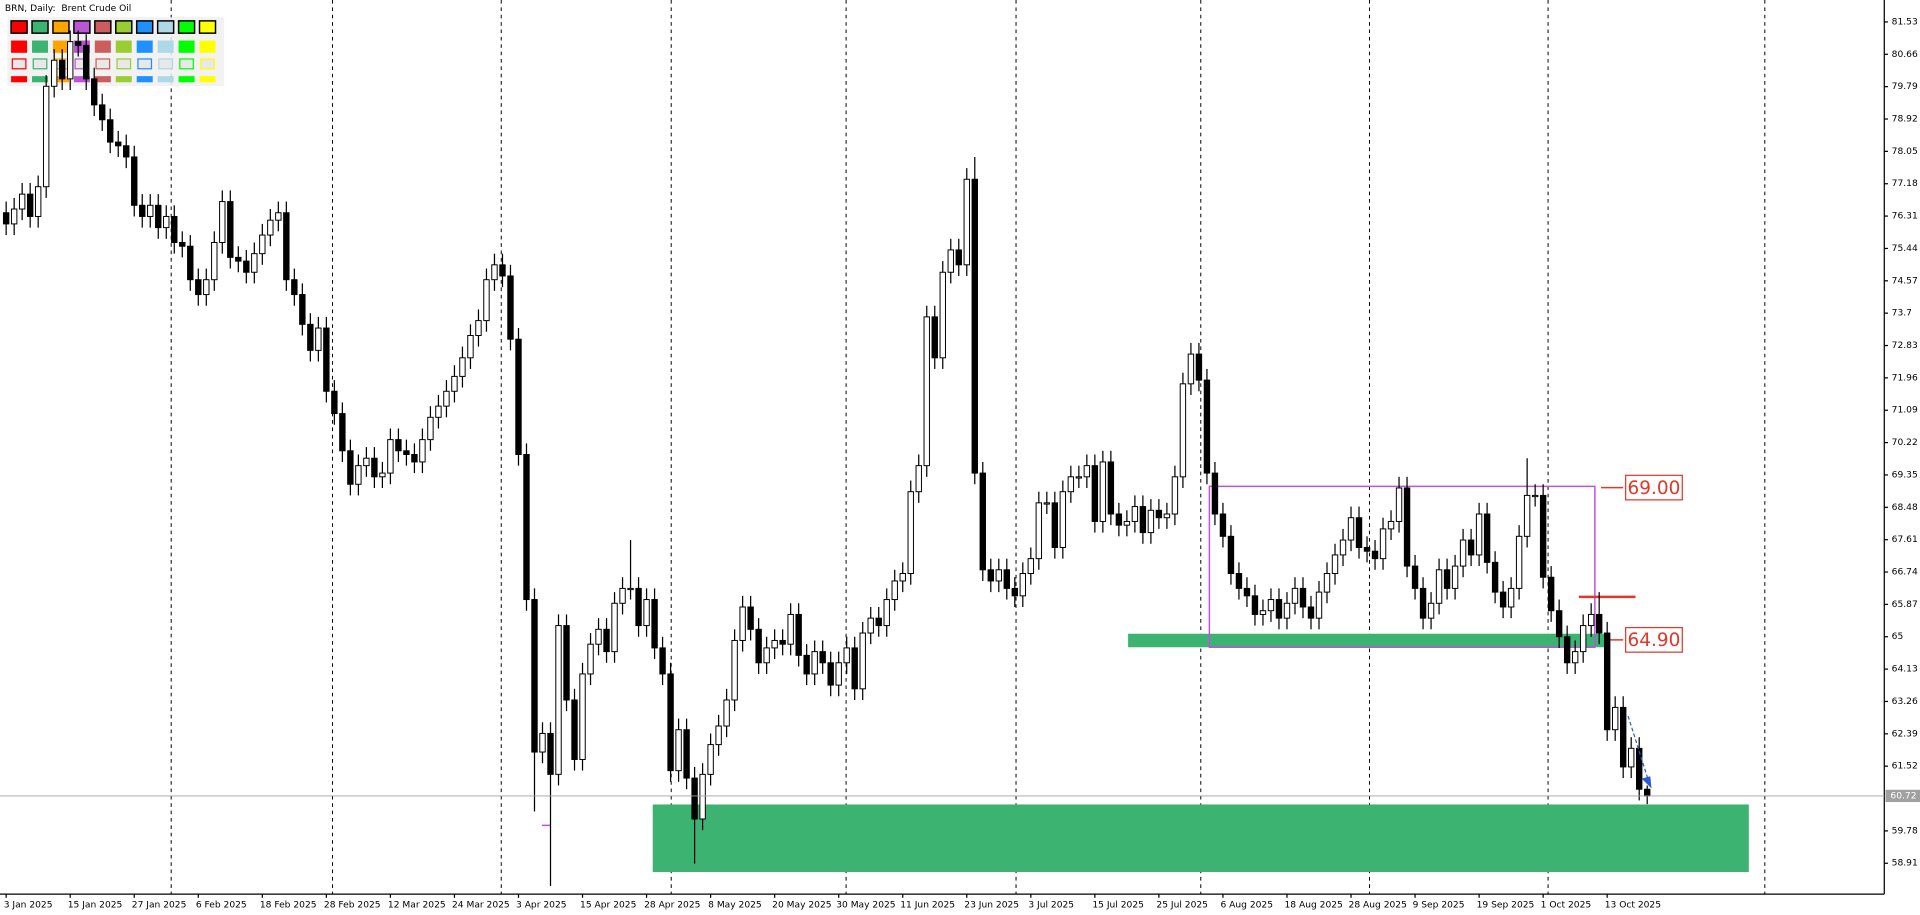 The image size is (1920, 915). I want to click on x-tick-label: 3 Jul 2025, so click(1051, 906).